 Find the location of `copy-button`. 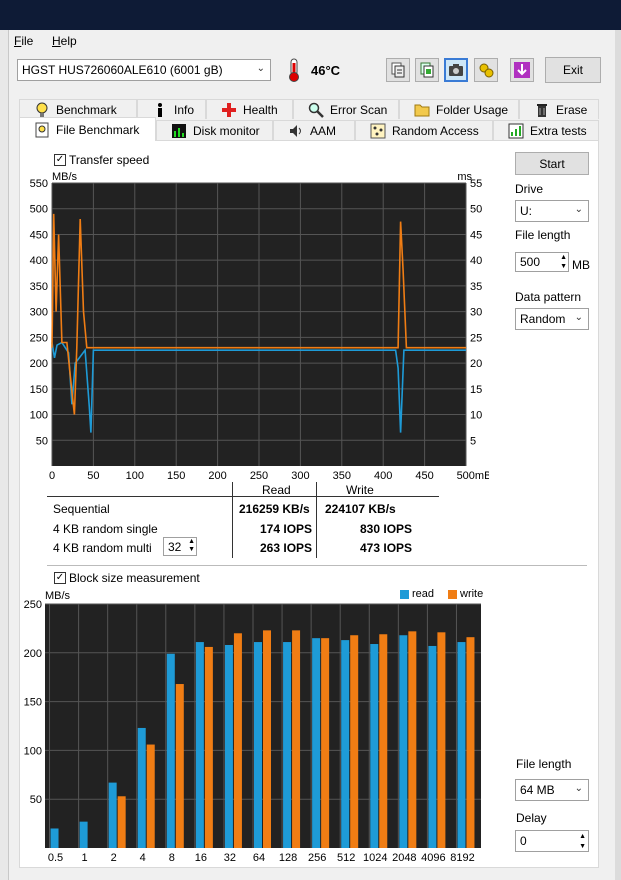

copy-button is located at coordinates (398, 70).